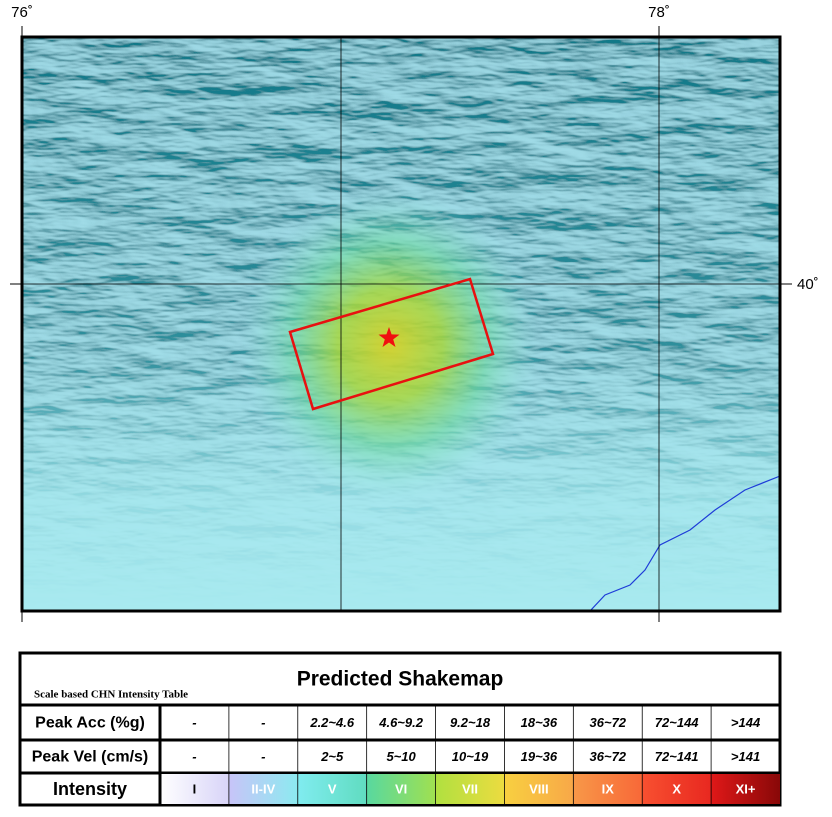 This screenshot has width=832, height=817. I want to click on cell-value: 2~5, so click(332, 756).